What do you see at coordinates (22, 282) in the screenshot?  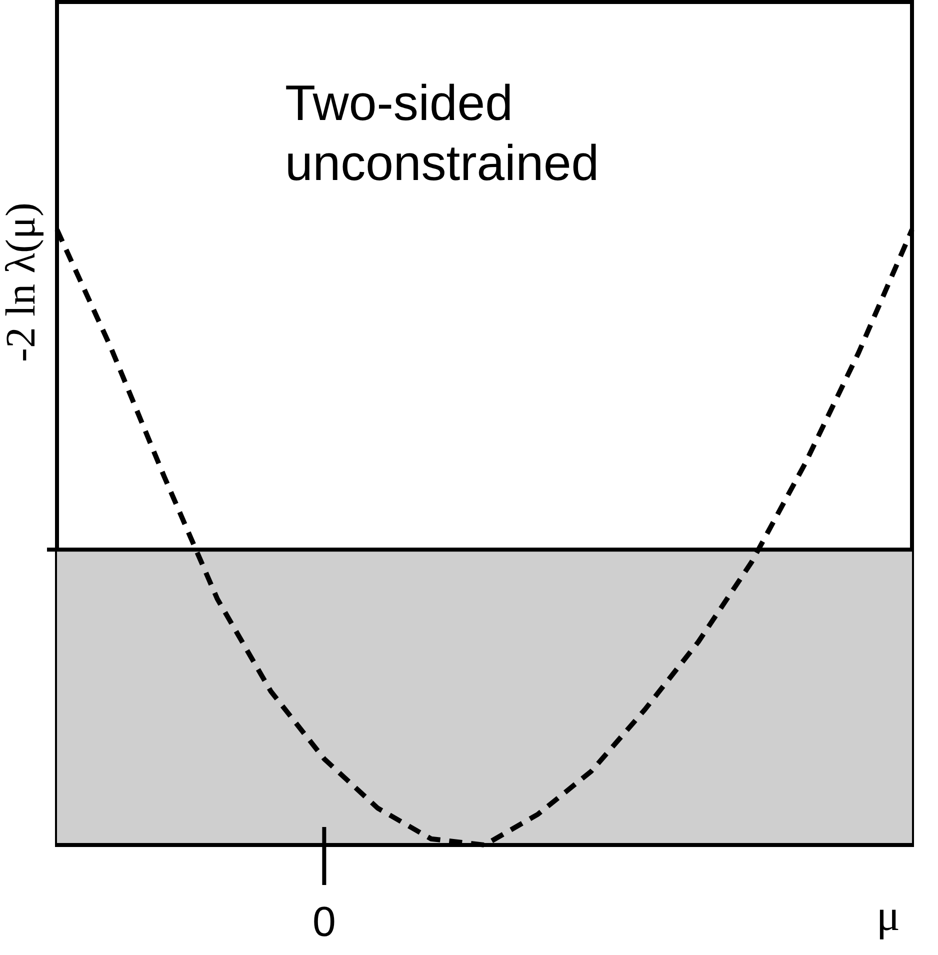 I see `y-axis-title: -2 ln λ(μ)` at bounding box center [22, 282].